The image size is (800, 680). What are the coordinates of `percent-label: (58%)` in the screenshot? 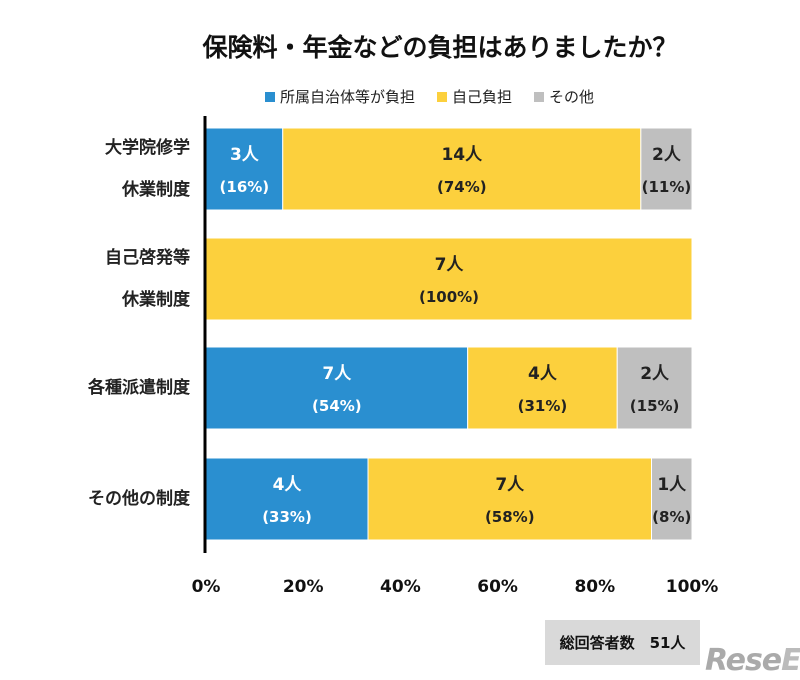 It's located at (510, 517).